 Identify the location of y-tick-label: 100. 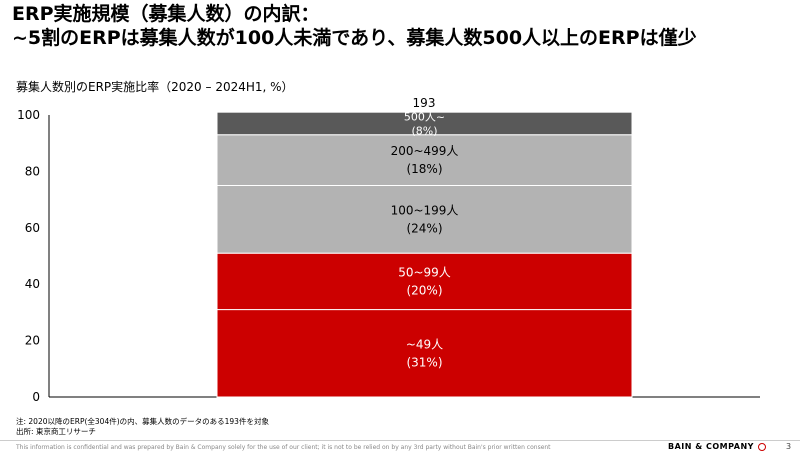
(28, 115).